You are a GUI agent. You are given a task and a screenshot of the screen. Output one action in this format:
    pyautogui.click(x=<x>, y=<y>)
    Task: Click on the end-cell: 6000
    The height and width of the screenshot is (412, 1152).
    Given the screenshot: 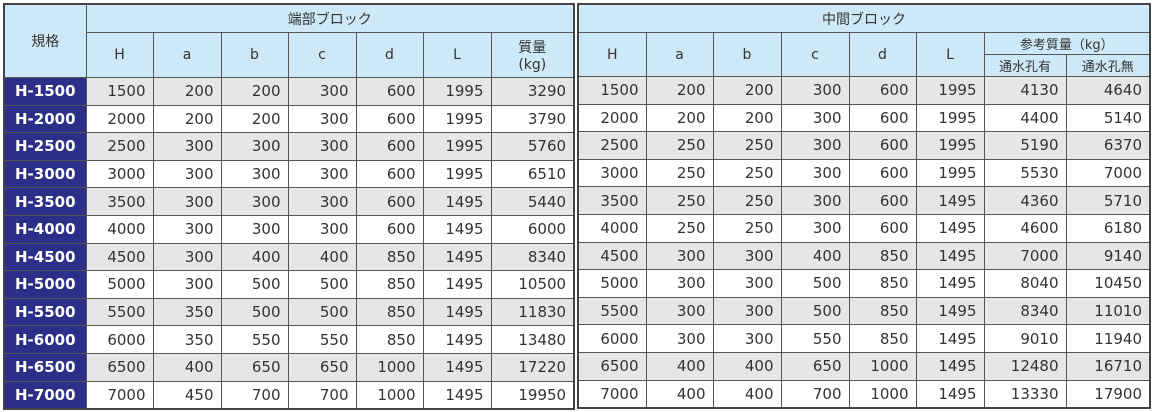 What is the action you would take?
    pyautogui.click(x=119, y=339)
    